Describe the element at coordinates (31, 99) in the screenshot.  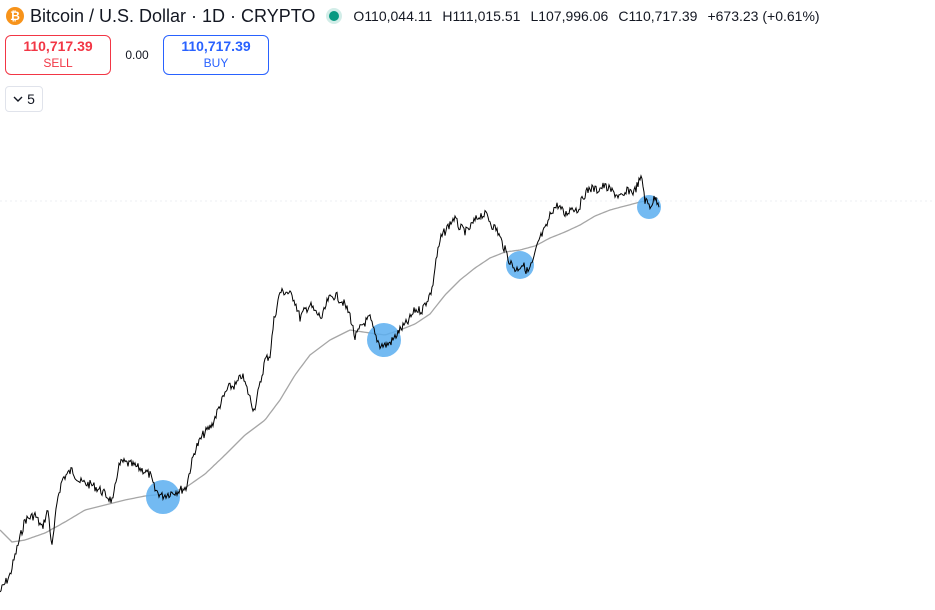
I see `indicator-count: 5` at that location.